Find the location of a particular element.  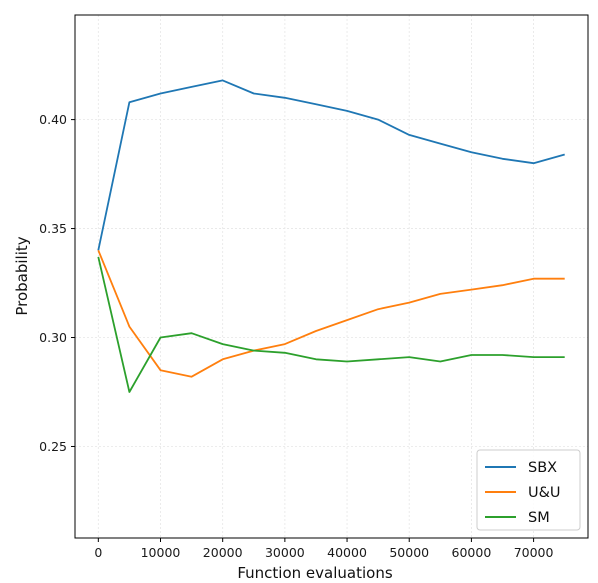

x-tick-label: 10000 is located at coordinates (161, 552).